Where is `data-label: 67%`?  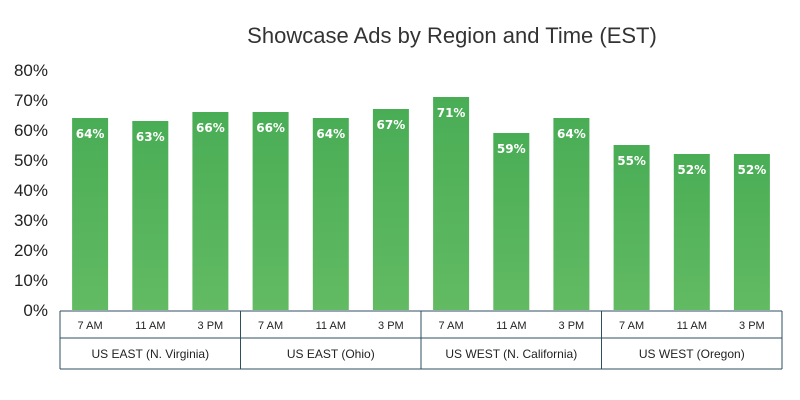
data-label: 67% is located at coordinates (391, 125).